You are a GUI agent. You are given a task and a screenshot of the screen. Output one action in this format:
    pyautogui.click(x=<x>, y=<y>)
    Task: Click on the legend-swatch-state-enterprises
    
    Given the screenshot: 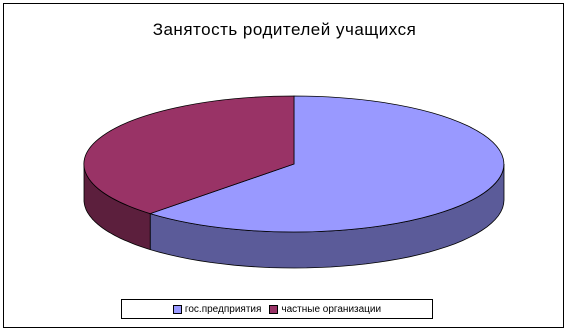 What is the action you would take?
    pyautogui.click(x=177, y=309)
    